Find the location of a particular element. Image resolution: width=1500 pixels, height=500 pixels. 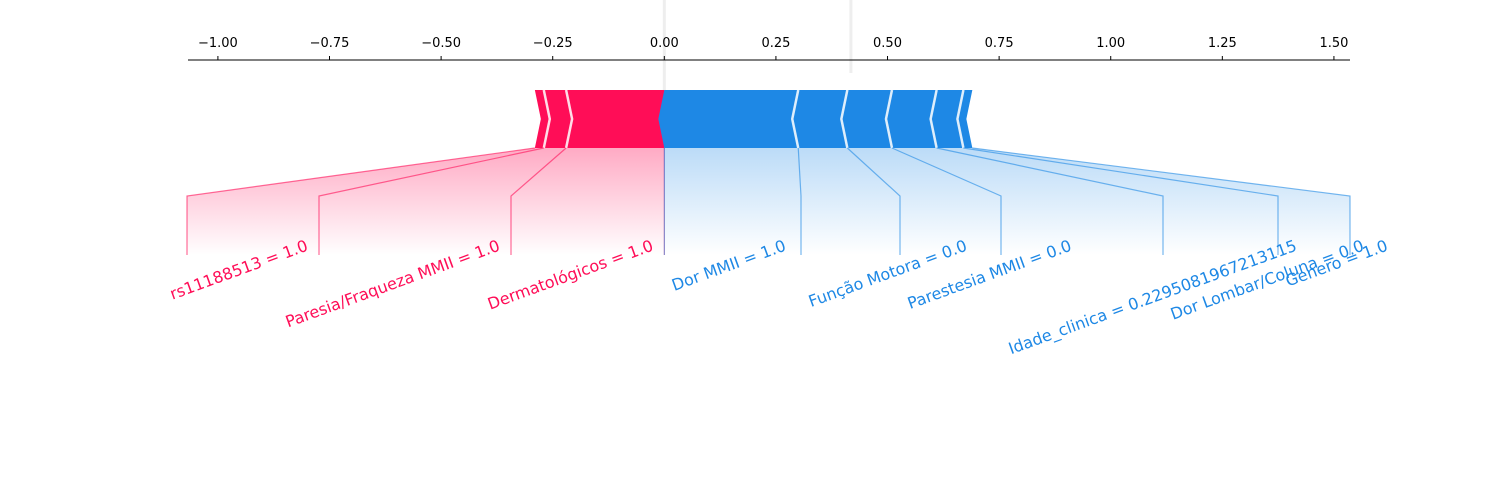

x-tick-label: −0.75 is located at coordinates (330, 43).